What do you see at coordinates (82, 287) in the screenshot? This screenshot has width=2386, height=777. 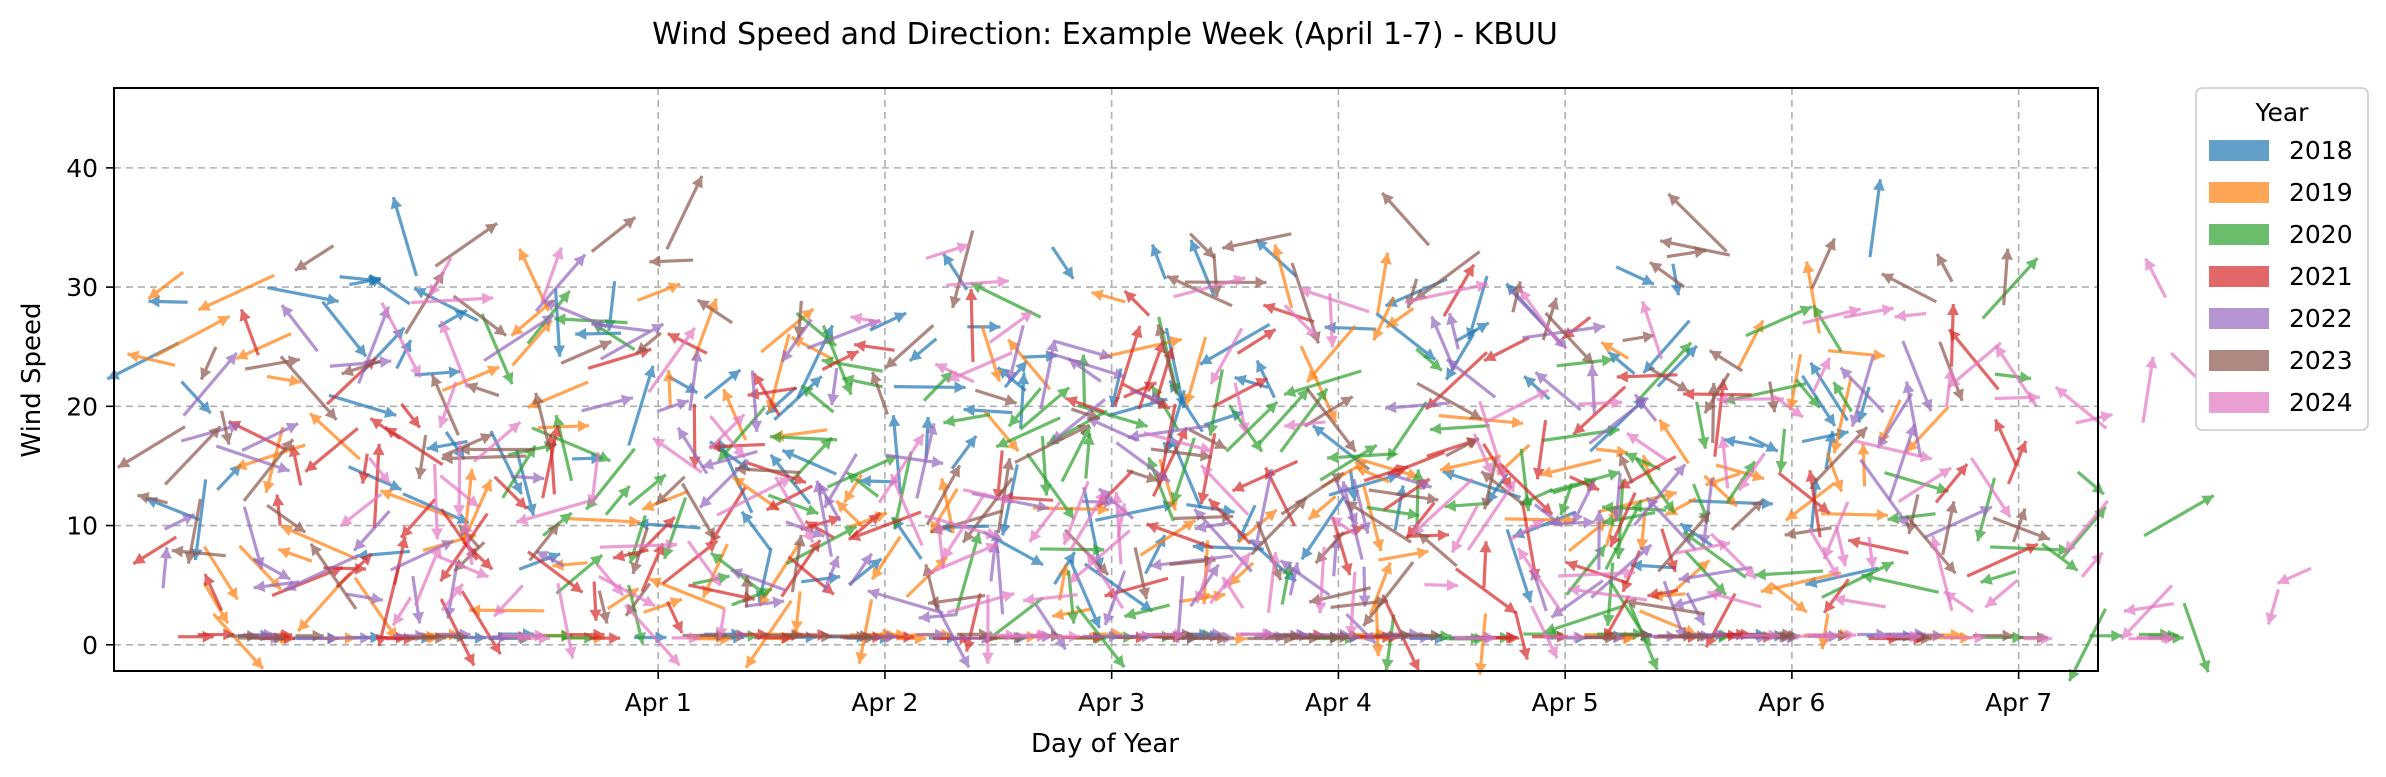 I see `y-tick-label: 30` at bounding box center [82, 287].